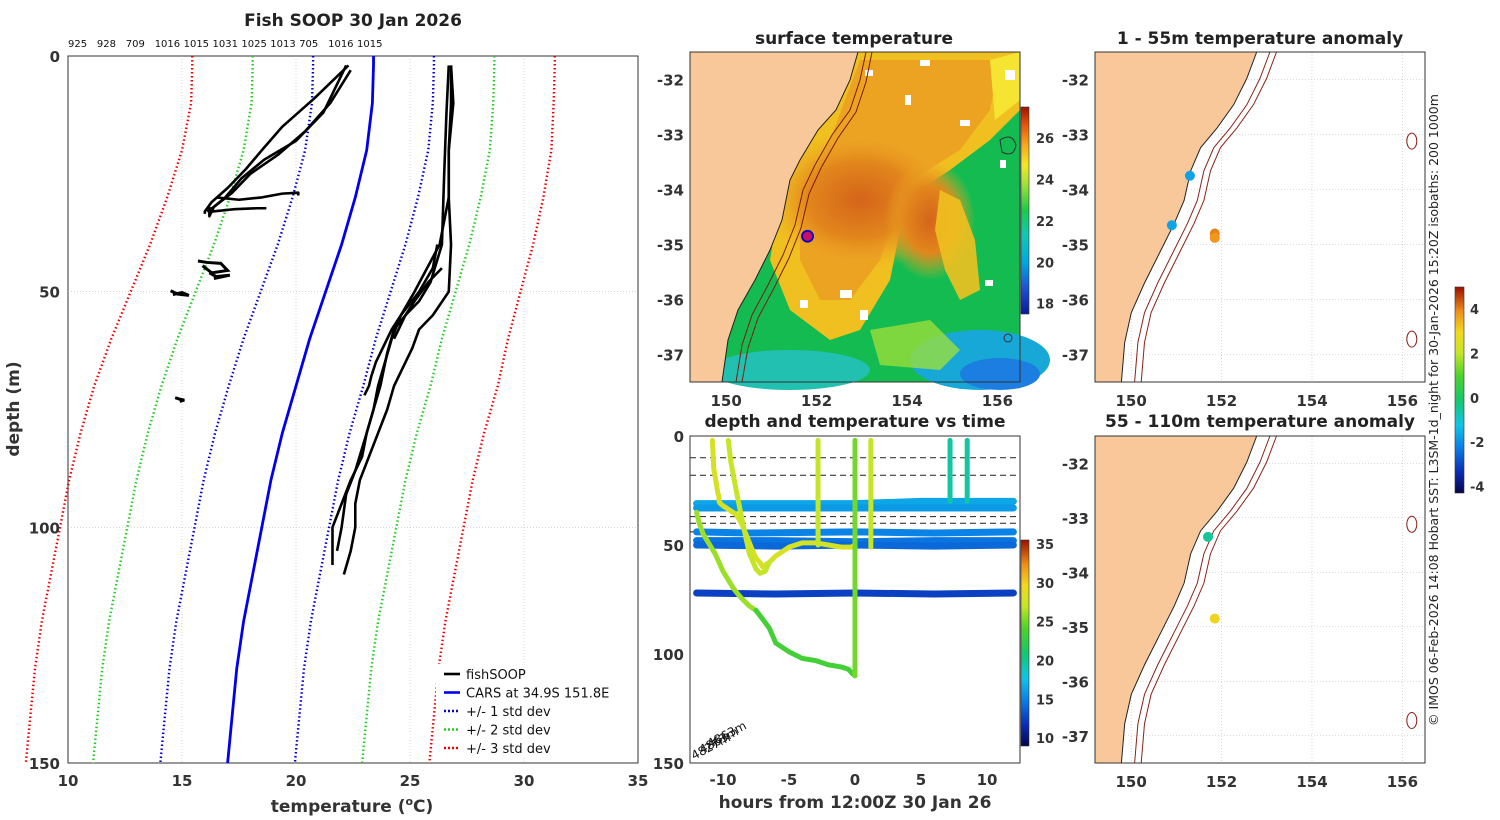 The width and height of the screenshot is (1500, 820). What do you see at coordinates (14, 408) in the screenshot?
I see `profile-y-axis-label: depth (m)` at bounding box center [14, 408].